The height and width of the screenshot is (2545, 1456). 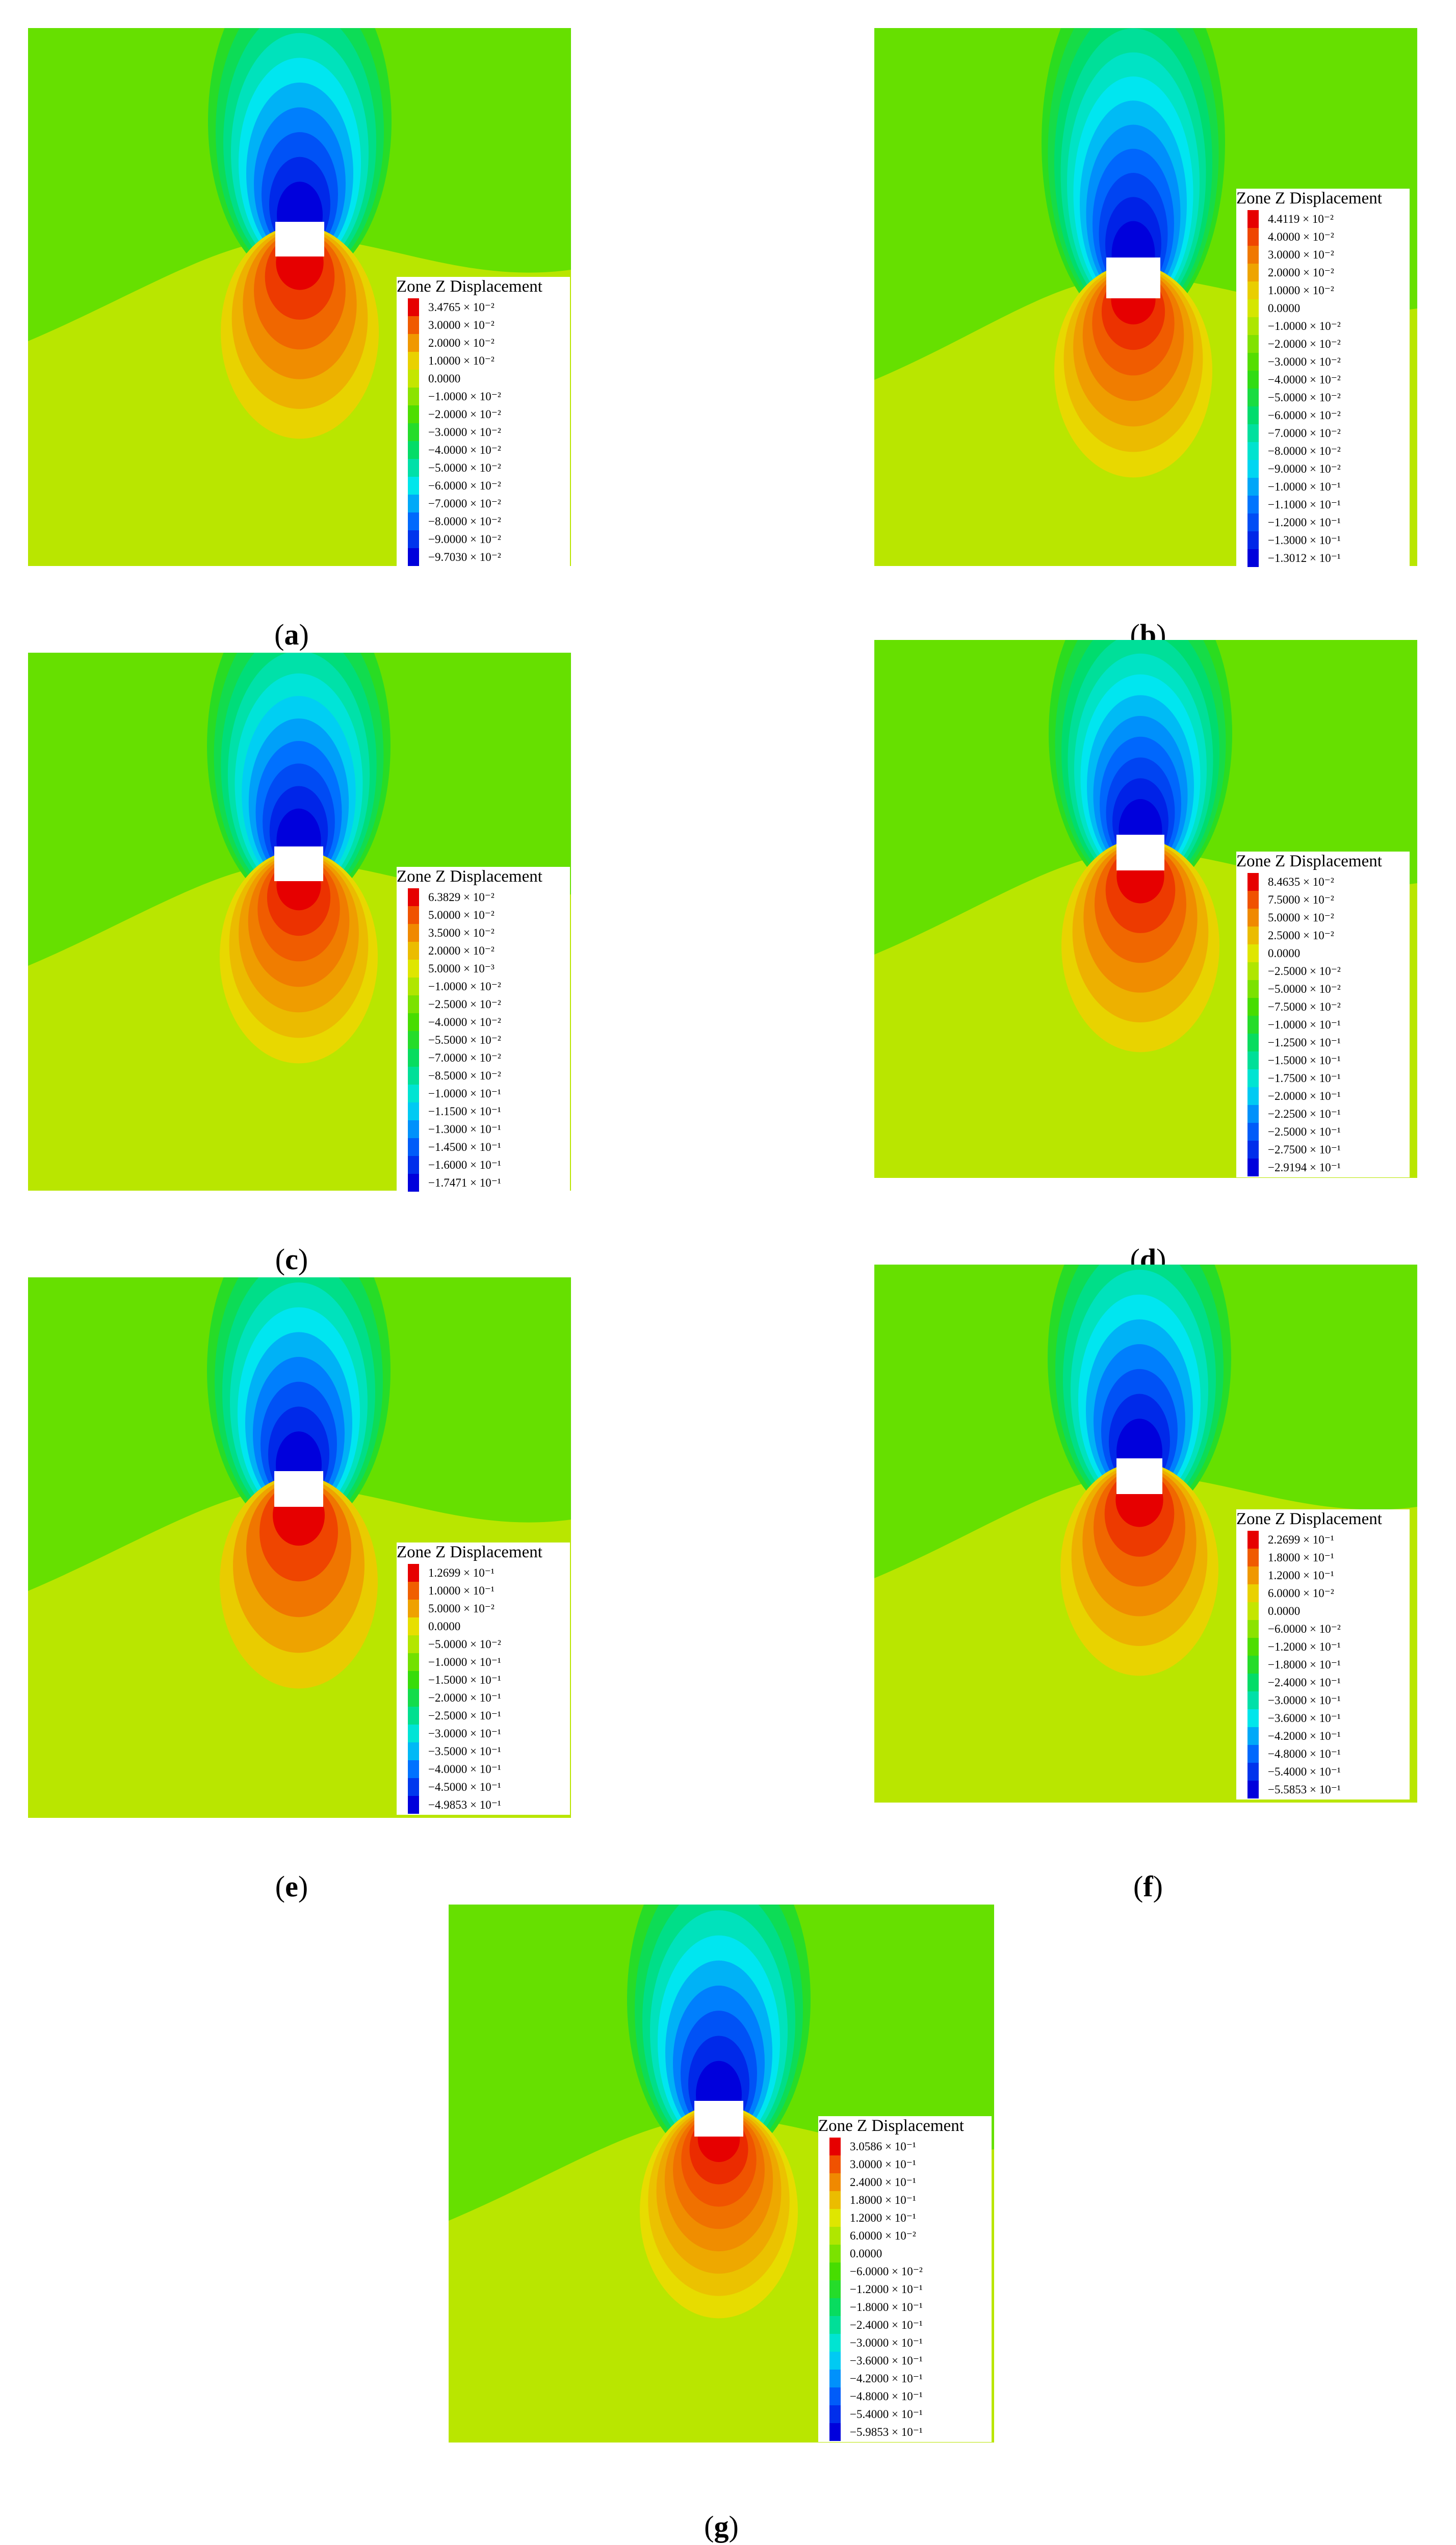 I want to click on legend-entry: −3.5000 × 10⁻¹, so click(x=483, y=1751).